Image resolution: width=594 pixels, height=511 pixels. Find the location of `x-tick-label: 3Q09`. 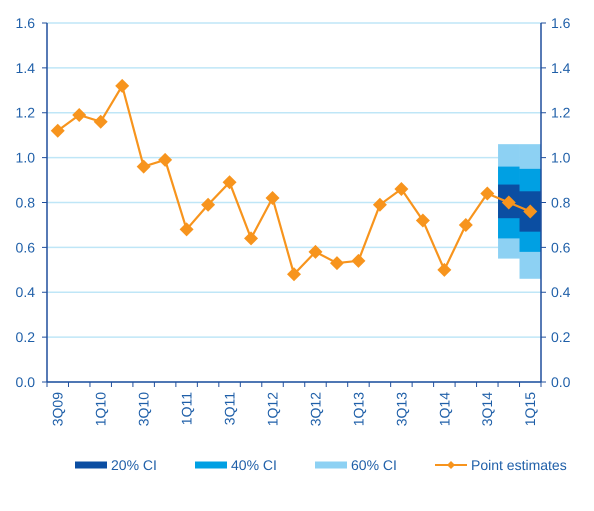

x-tick-label: 3Q09 is located at coordinates (58, 409).